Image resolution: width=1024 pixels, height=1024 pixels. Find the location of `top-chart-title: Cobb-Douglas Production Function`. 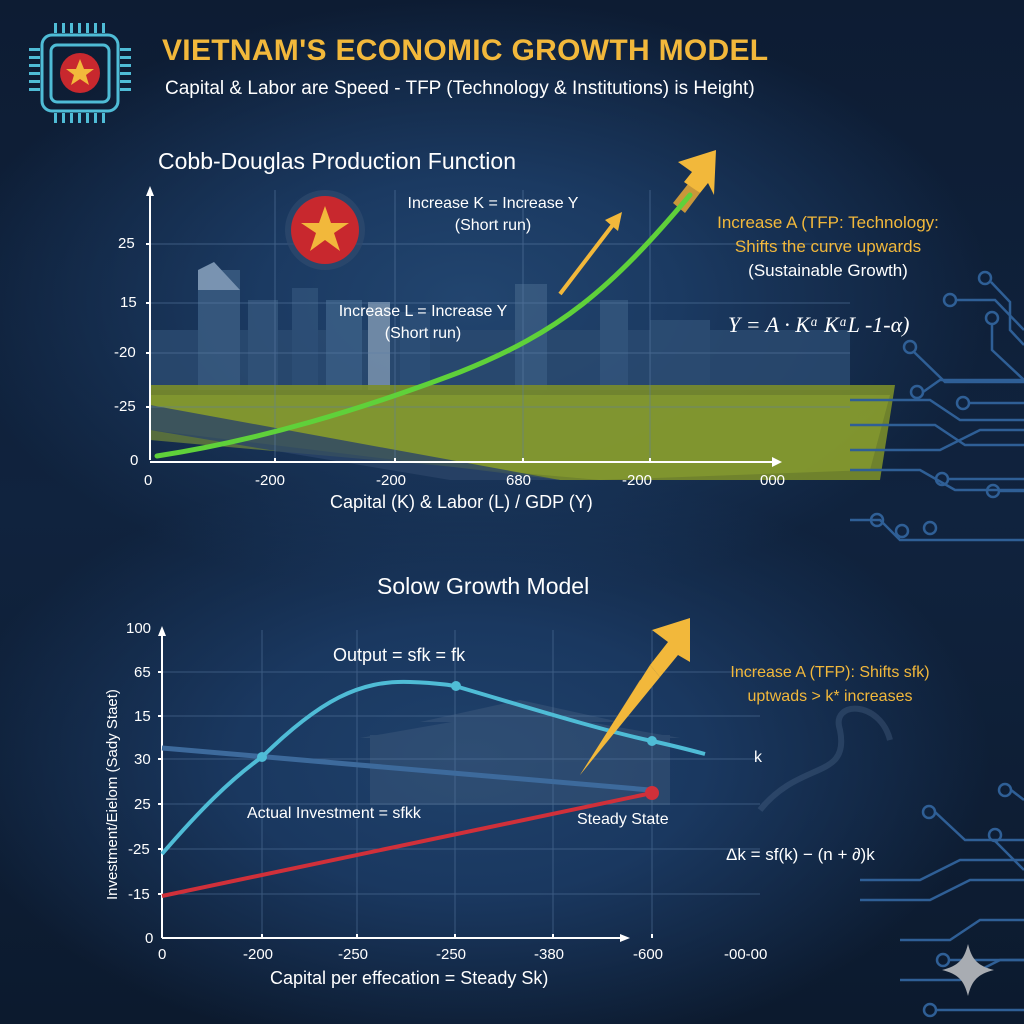

top-chart-title: Cobb-Douglas Production Function is located at coordinates (337, 161).